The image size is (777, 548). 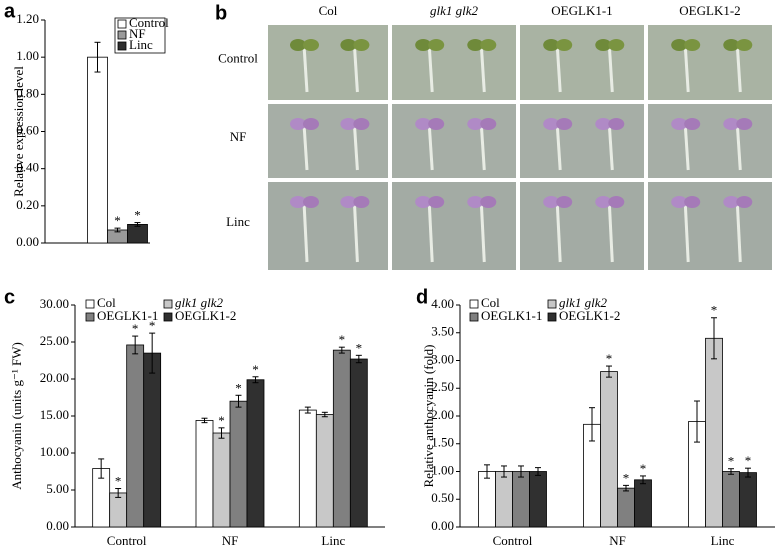 What do you see at coordinates (422, 297) in the screenshot?
I see `panel-label: d` at bounding box center [422, 297].